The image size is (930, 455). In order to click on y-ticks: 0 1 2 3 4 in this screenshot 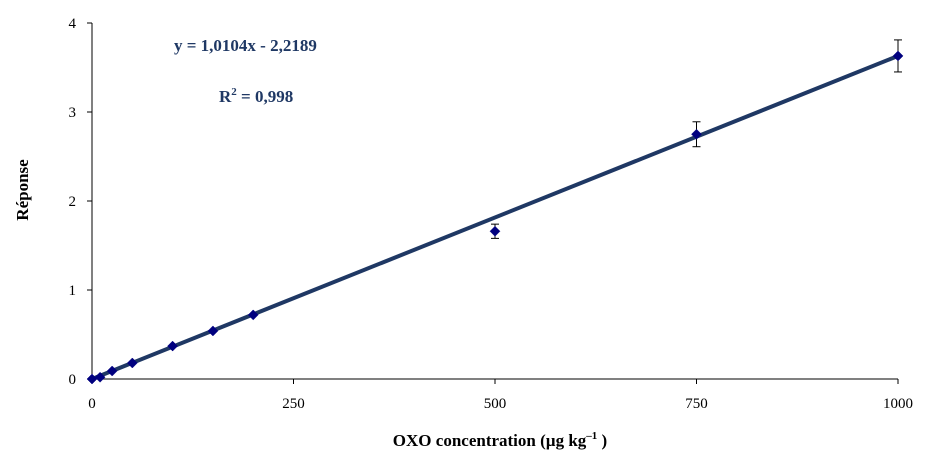, I will do `click(80, 202)`.